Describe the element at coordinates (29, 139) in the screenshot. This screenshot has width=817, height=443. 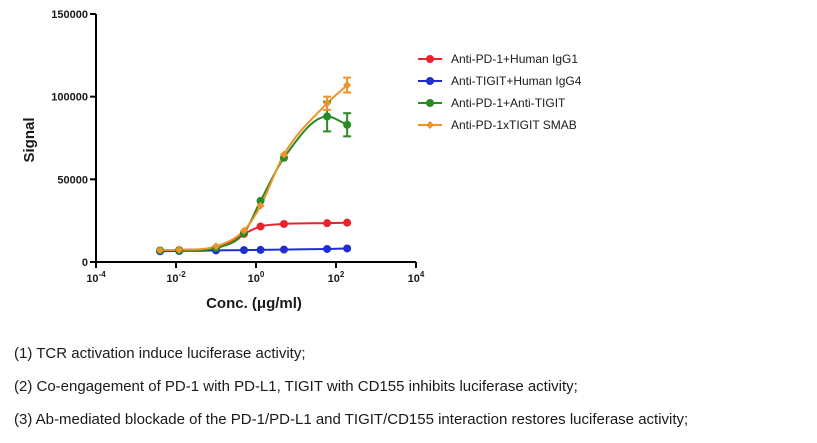
I see `y-axis-label: Signal` at that location.